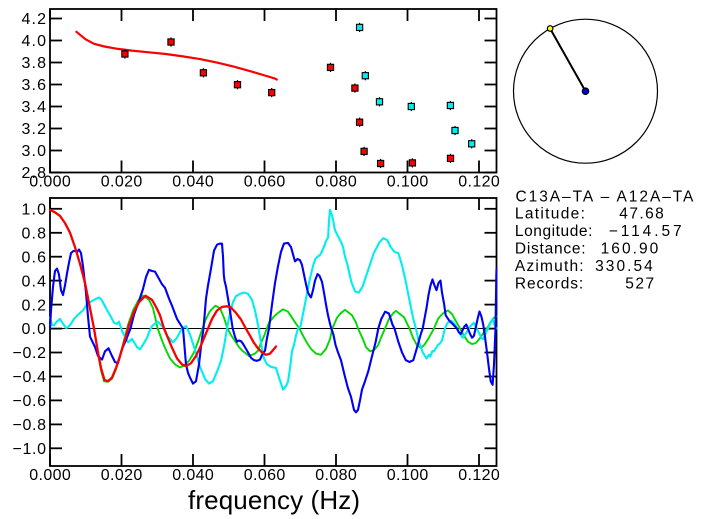 The width and height of the screenshot is (703, 519). Describe the element at coordinates (34, 41) in the screenshot. I see `svg-text: 4.0` at that location.